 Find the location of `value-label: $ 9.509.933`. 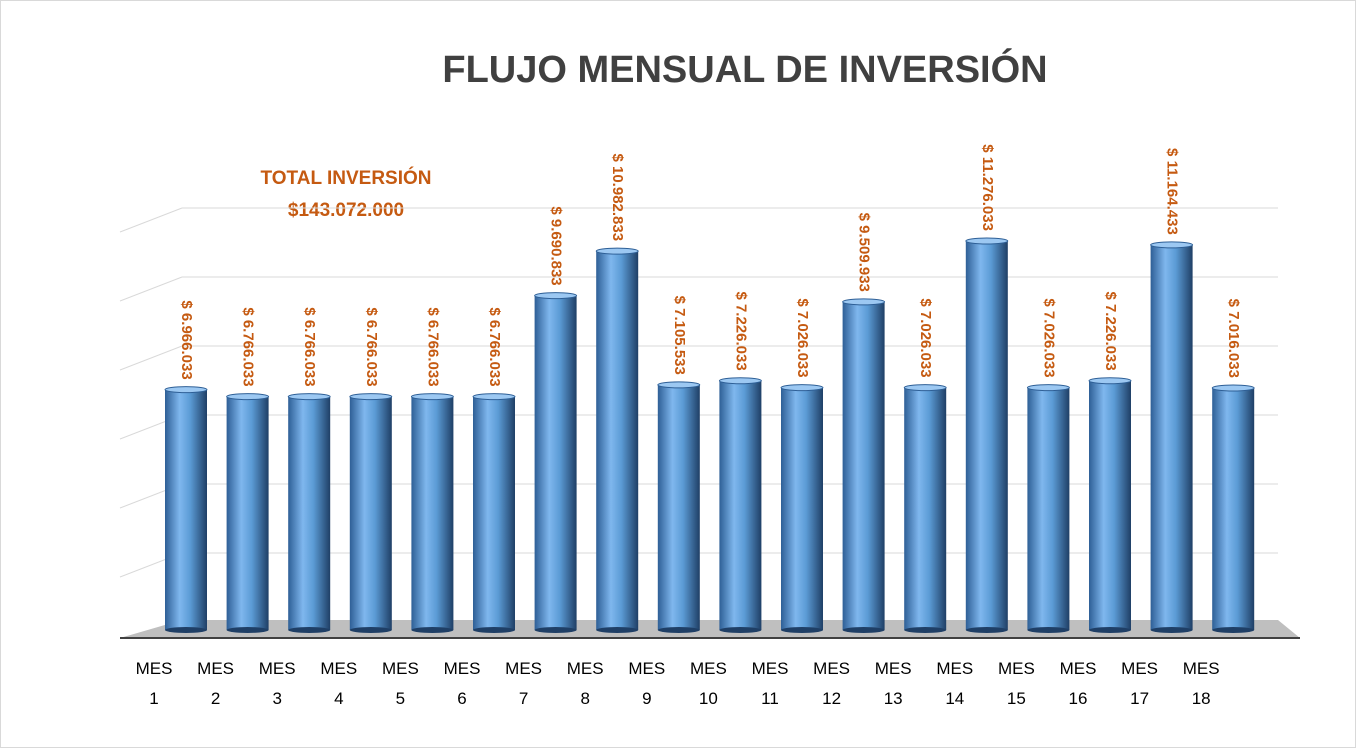

value-label: $ 9.509.933 is located at coordinates (864, 252).